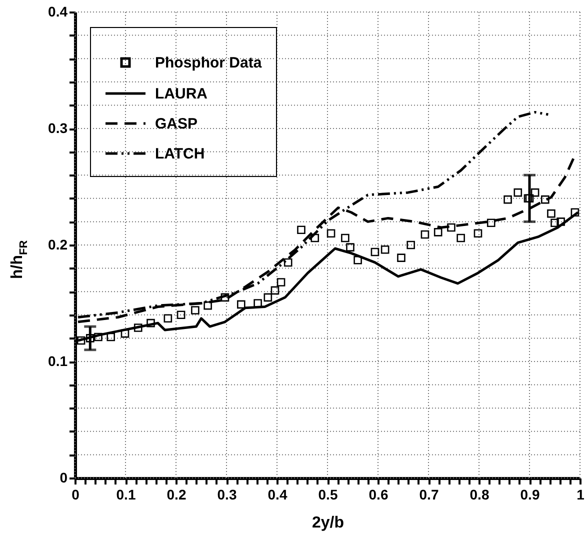  I want to click on x-tick-label: 0, so click(76, 494).